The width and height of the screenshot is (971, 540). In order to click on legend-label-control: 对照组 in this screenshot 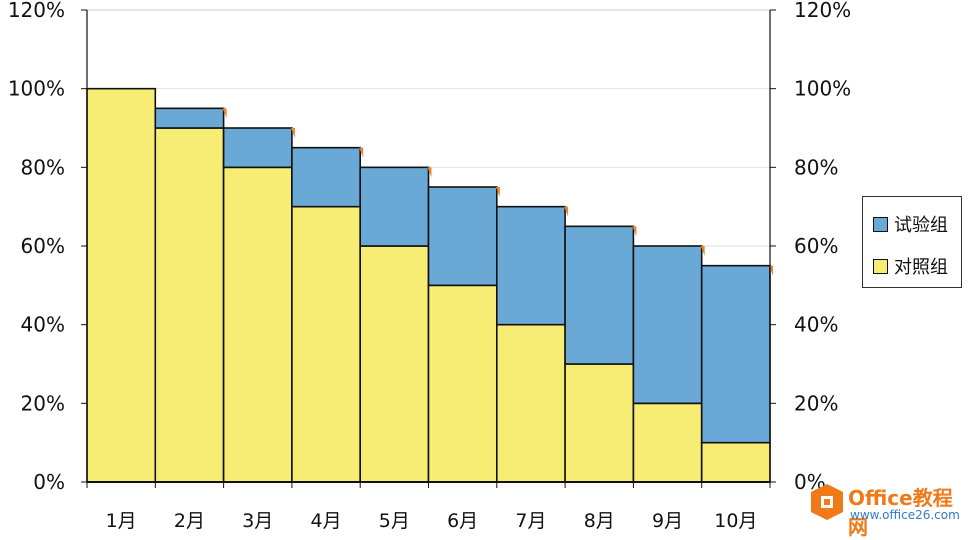, I will do `click(921, 267)`.